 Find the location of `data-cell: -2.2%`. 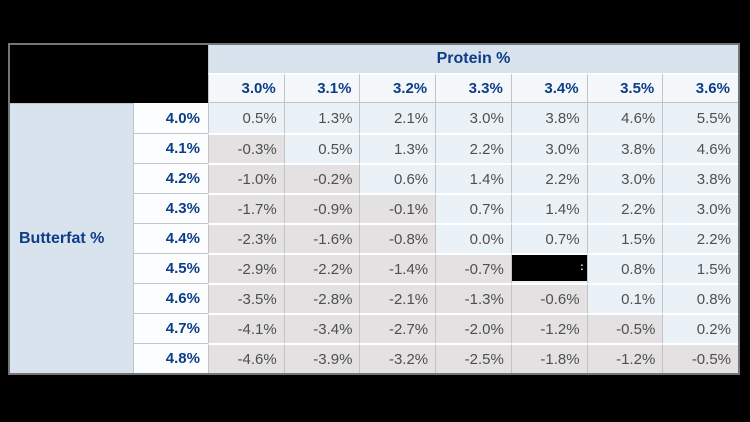

data-cell: -2.2% is located at coordinates (321, 268).